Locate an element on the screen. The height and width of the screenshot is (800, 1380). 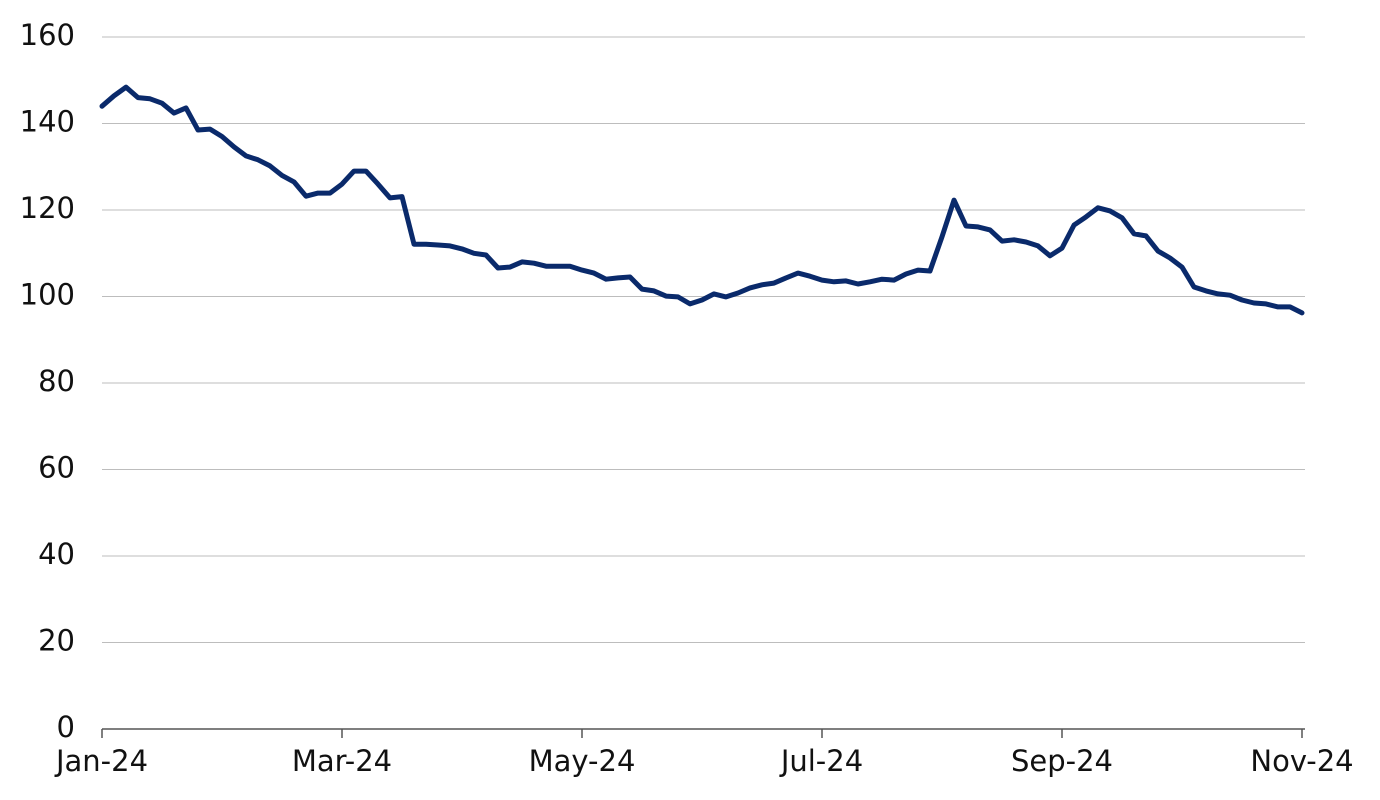
y-tick-label: 0 is located at coordinates (66, 727).